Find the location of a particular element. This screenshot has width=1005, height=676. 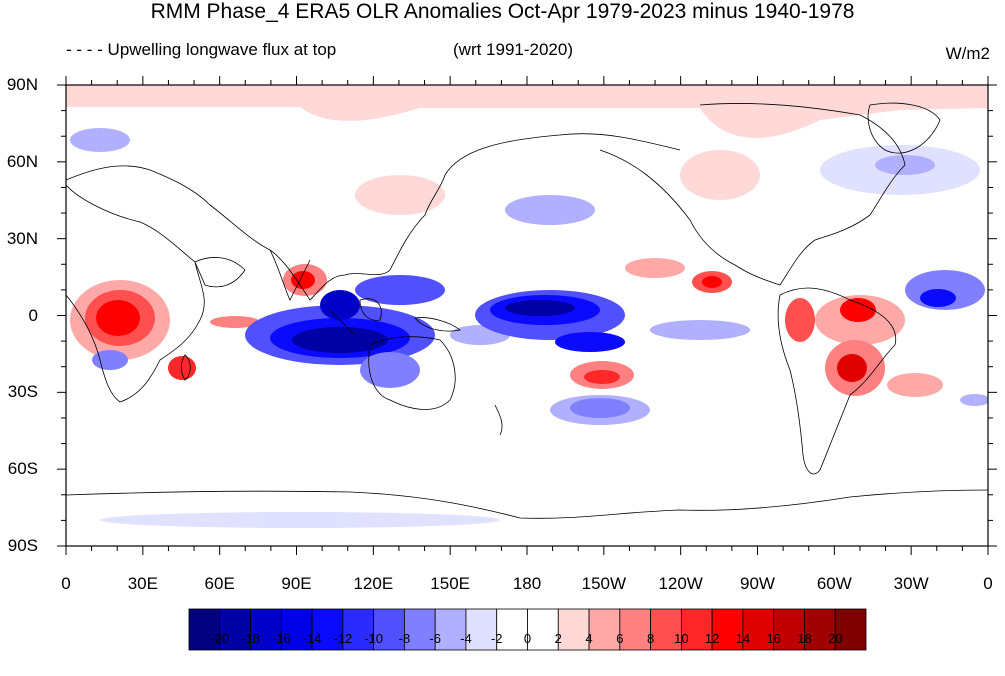

mexico-positive is located at coordinates (720, 175).